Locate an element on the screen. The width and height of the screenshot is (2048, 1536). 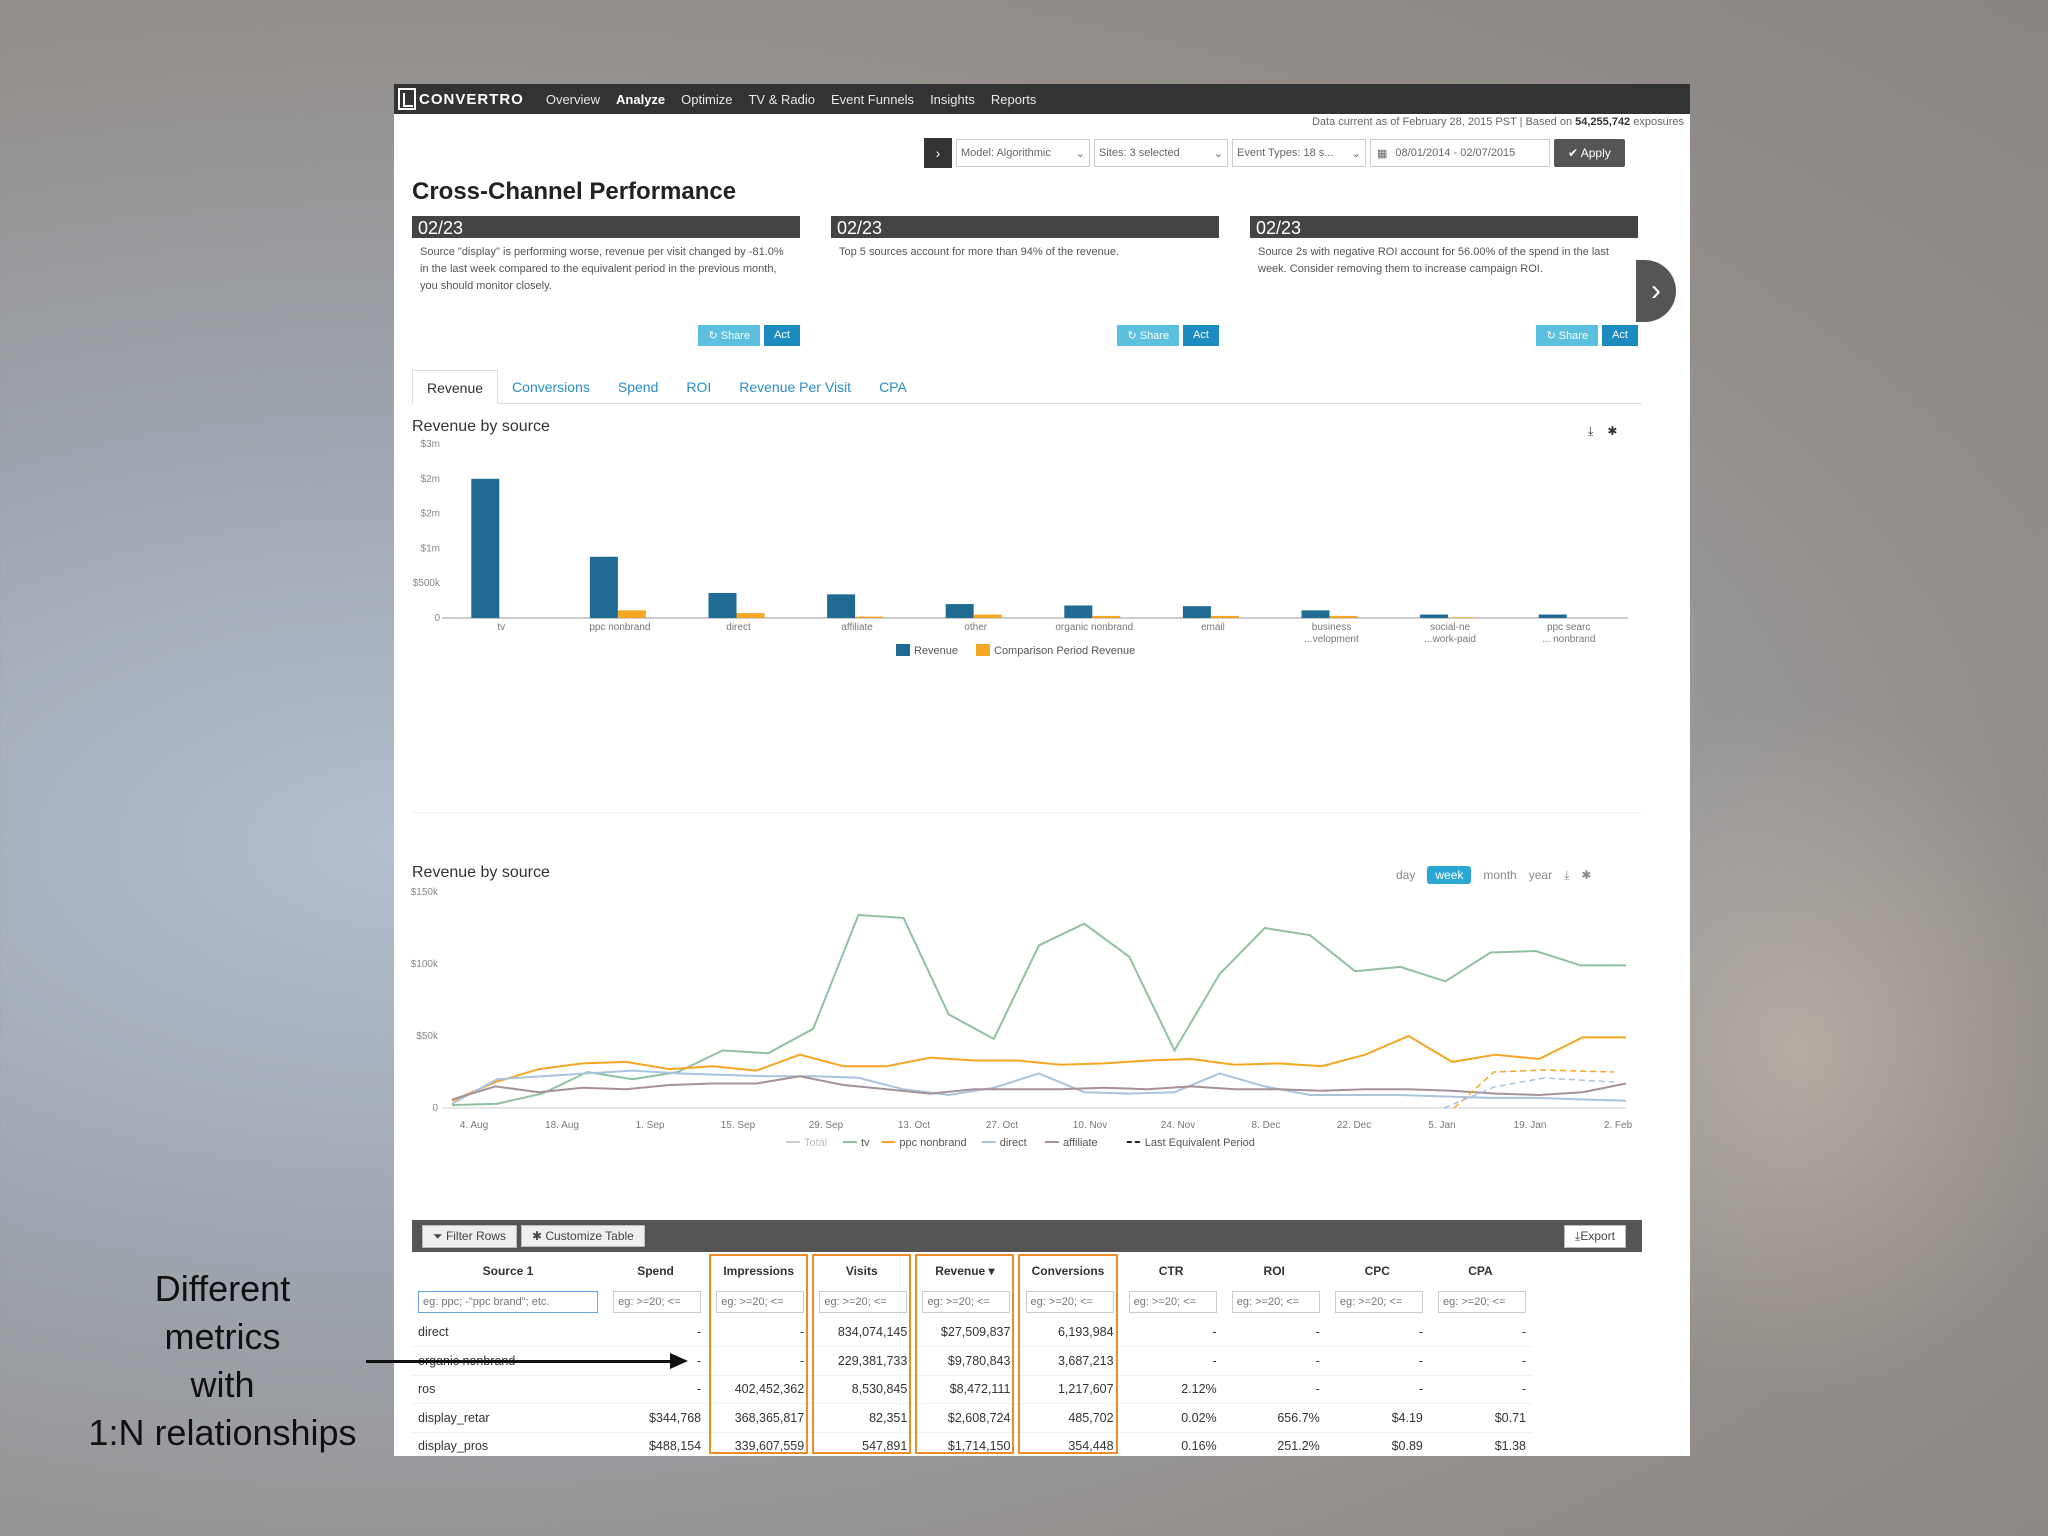
column-header-source: Source 1 is located at coordinates (508, 1271).